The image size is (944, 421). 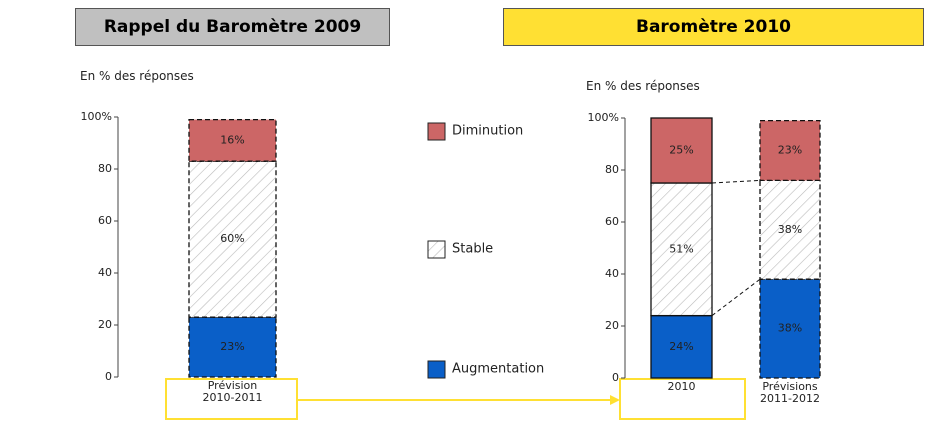 I want to click on data-label: 51%, so click(x=681, y=248).